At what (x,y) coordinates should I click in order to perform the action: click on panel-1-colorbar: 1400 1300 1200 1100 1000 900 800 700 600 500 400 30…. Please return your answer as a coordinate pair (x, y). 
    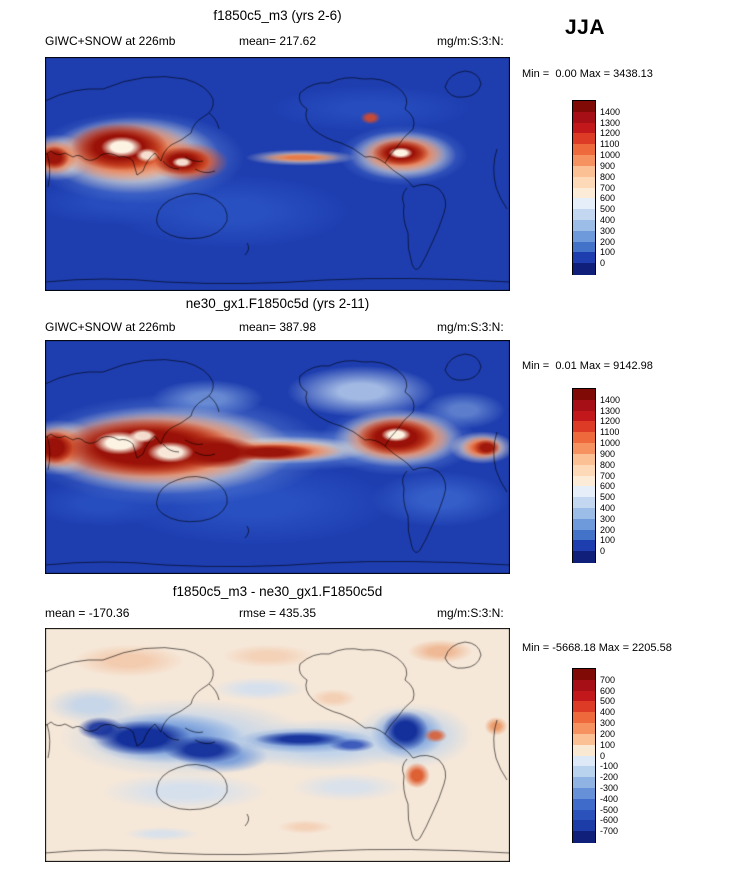
    Looking at the image, I should click on (596, 187).